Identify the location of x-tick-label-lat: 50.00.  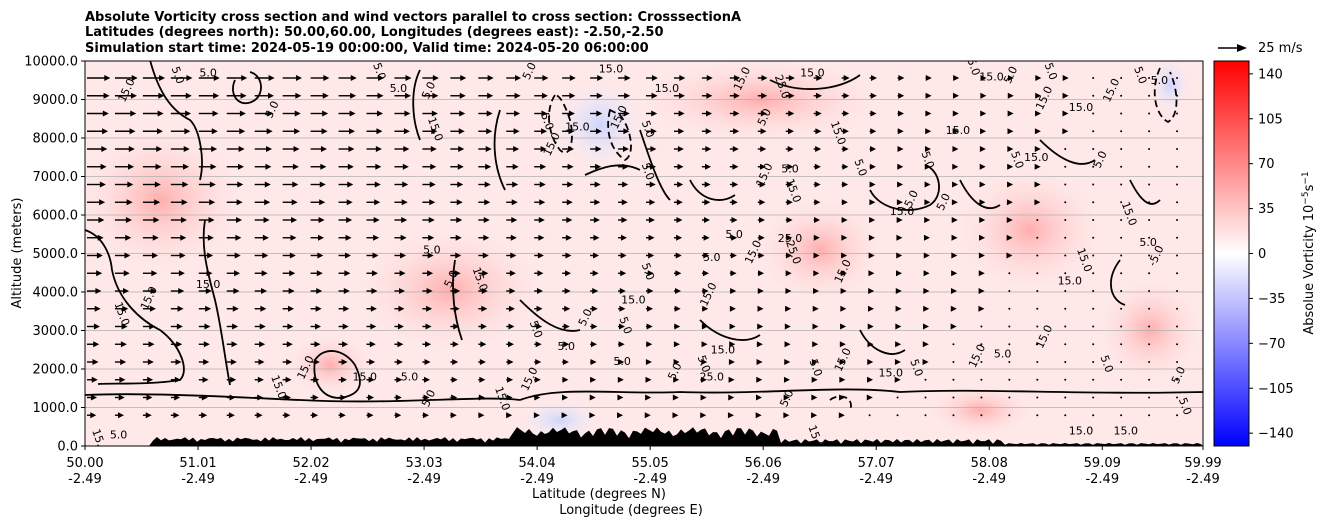
(84, 463).